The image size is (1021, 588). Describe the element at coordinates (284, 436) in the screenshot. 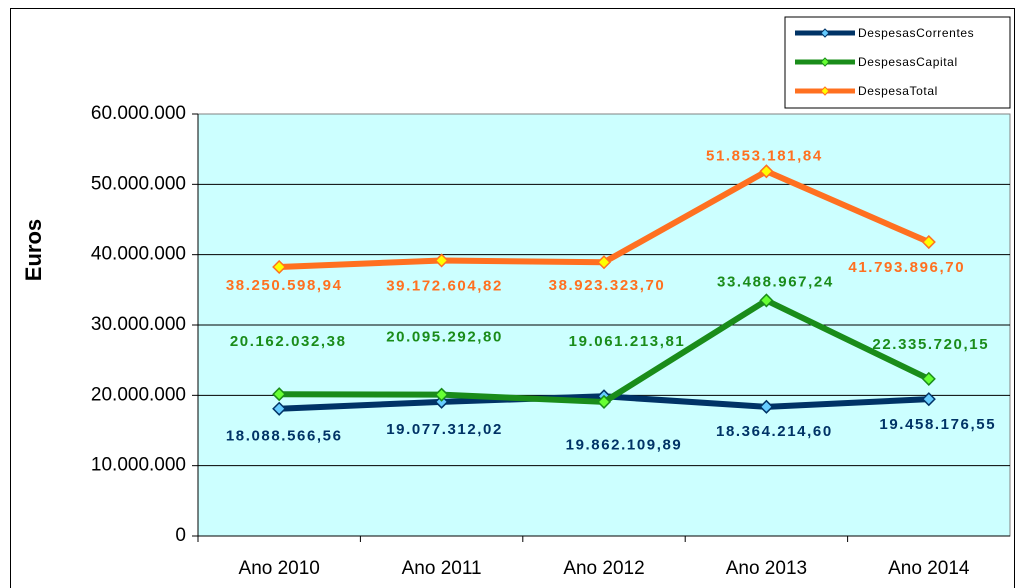

I see `data-label: 18.088.566,56` at that location.